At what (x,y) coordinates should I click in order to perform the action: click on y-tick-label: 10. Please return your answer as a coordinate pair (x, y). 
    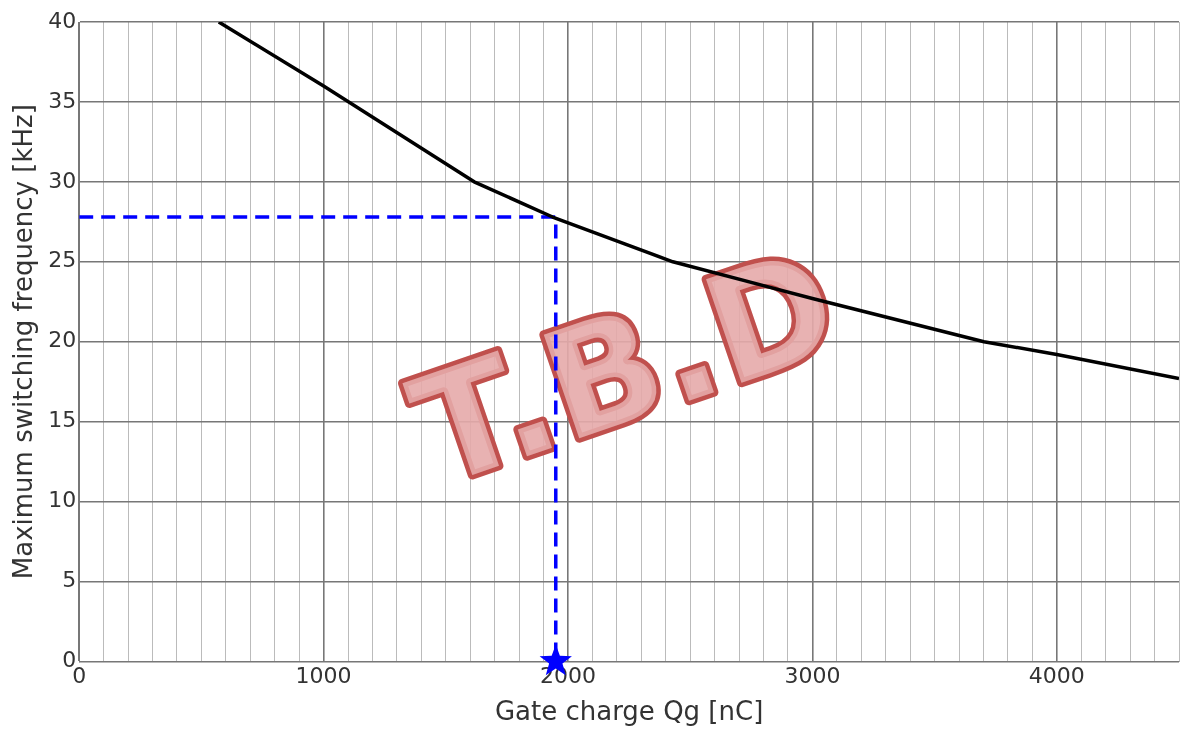
    Looking at the image, I should click on (62, 500).